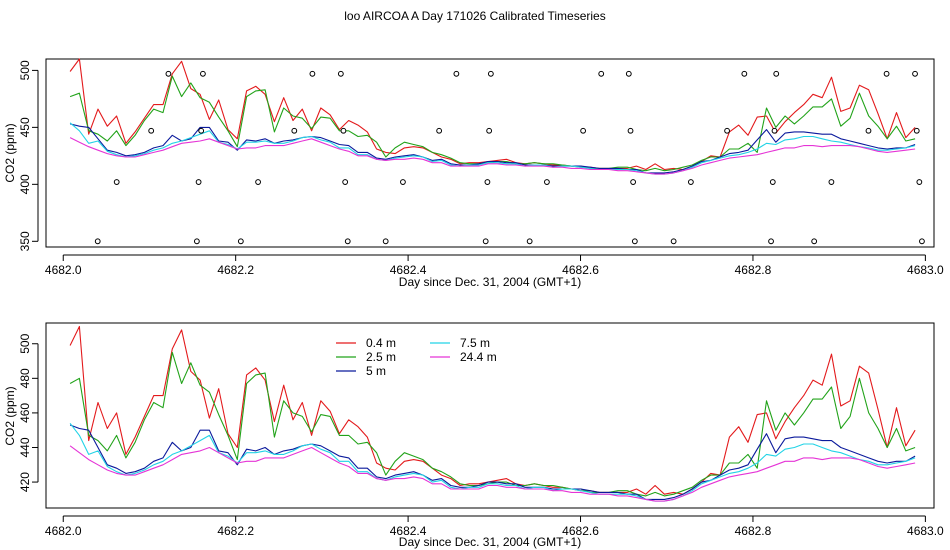  What do you see at coordinates (235, 531) in the screenshot?
I see `bottom-x-tick-label: 4682.2` at bounding box center [235, 531].